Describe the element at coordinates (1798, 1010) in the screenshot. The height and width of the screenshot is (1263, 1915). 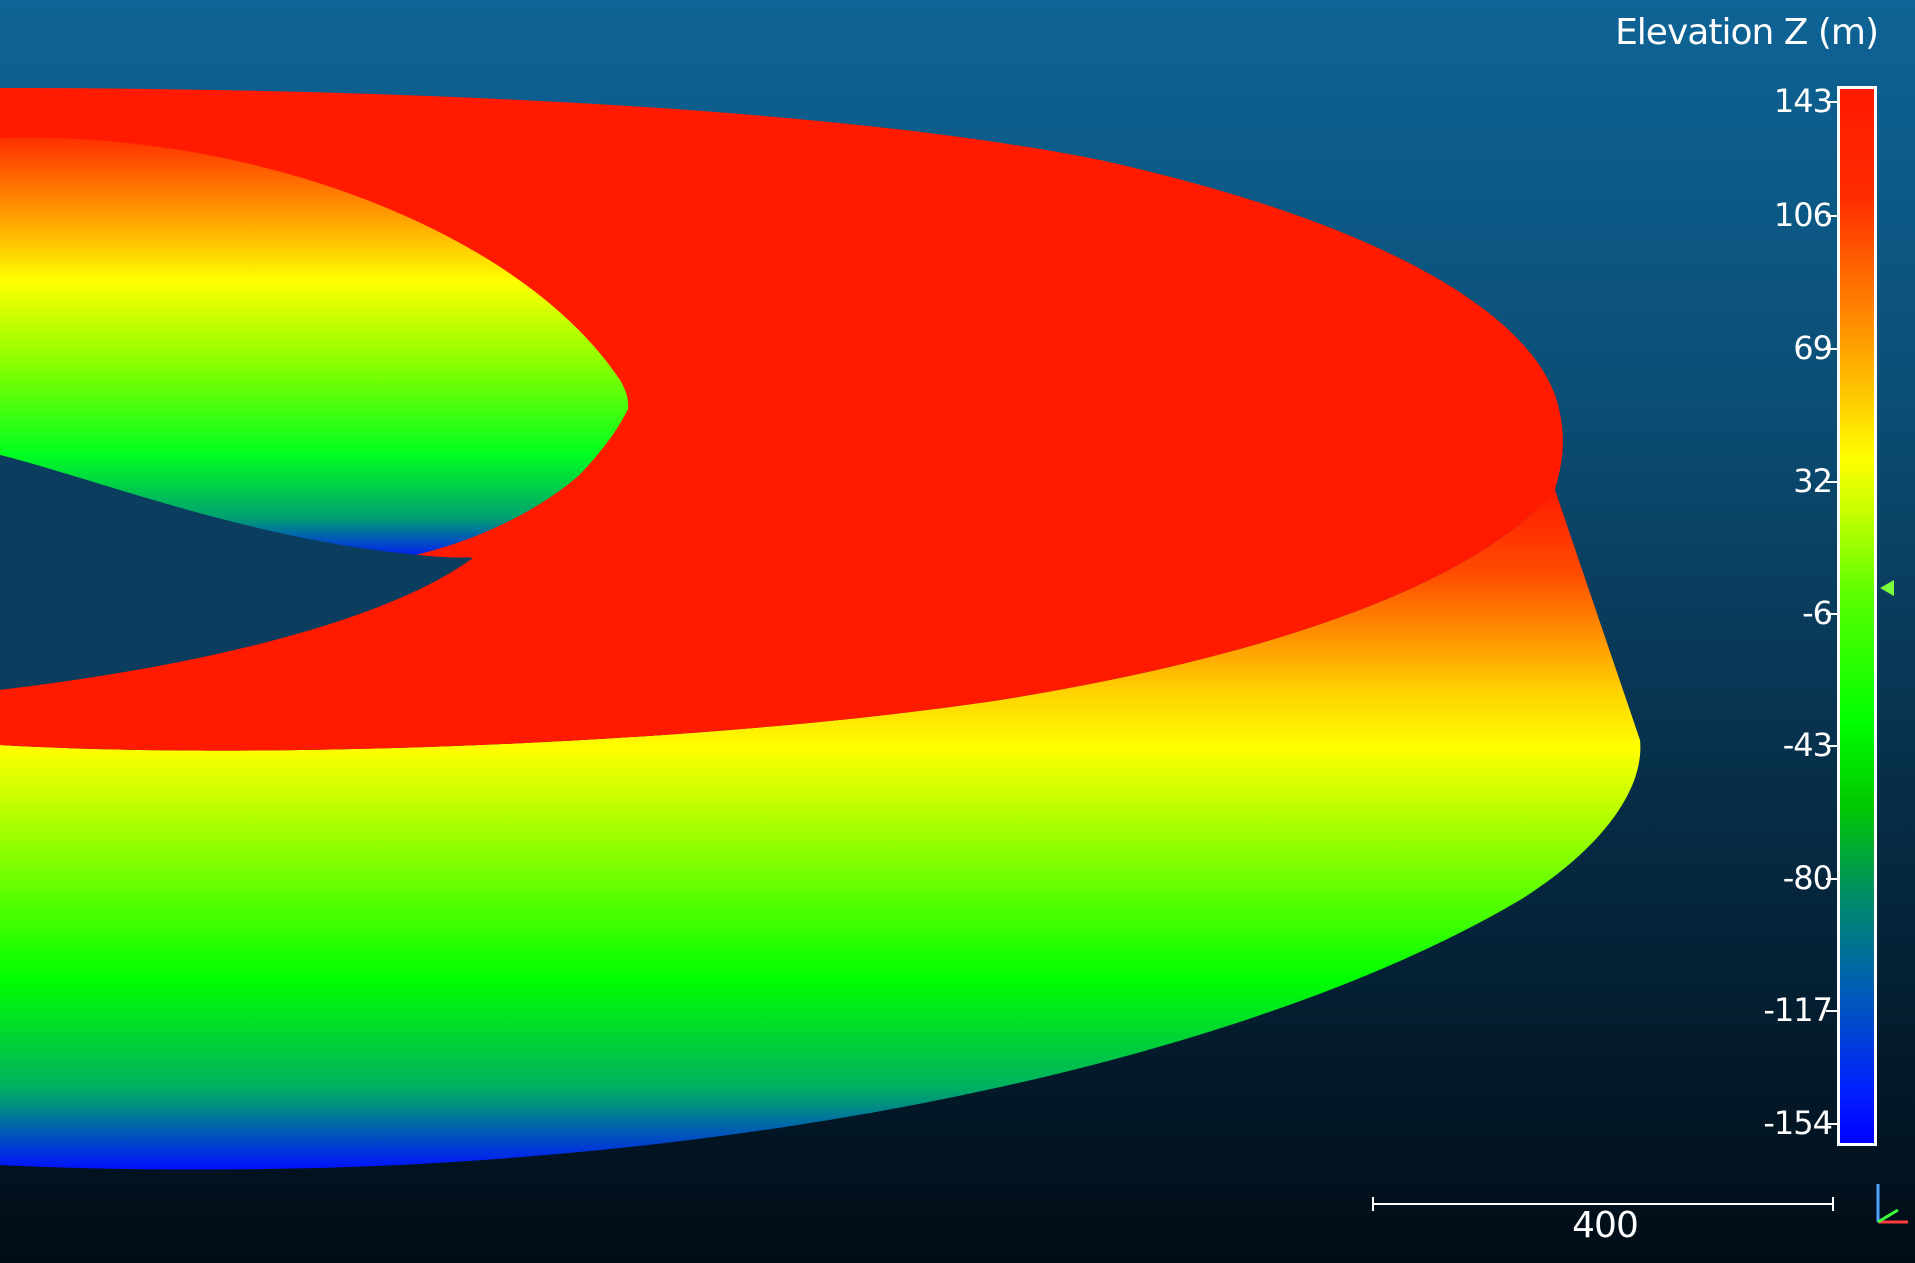
I see `tick-label: -117` at that location.